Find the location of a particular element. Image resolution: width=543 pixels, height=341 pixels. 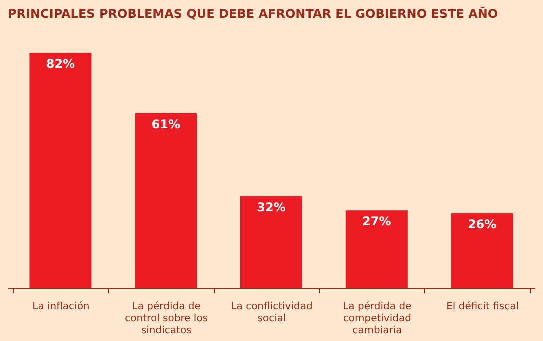

x-tick-label: El déficit fiscal is located at coordinates (482, 307).